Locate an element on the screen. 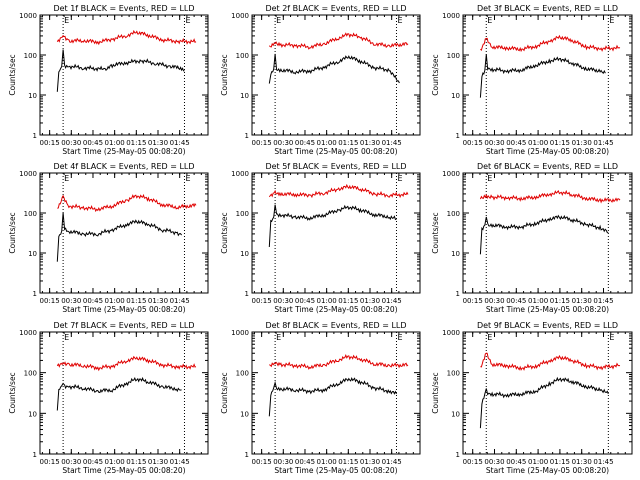 The height and width of the screenshot is (480, 640). panel-title: Det 8f BLACK = Events, RED = LLD is located at coordinates (335, 325).